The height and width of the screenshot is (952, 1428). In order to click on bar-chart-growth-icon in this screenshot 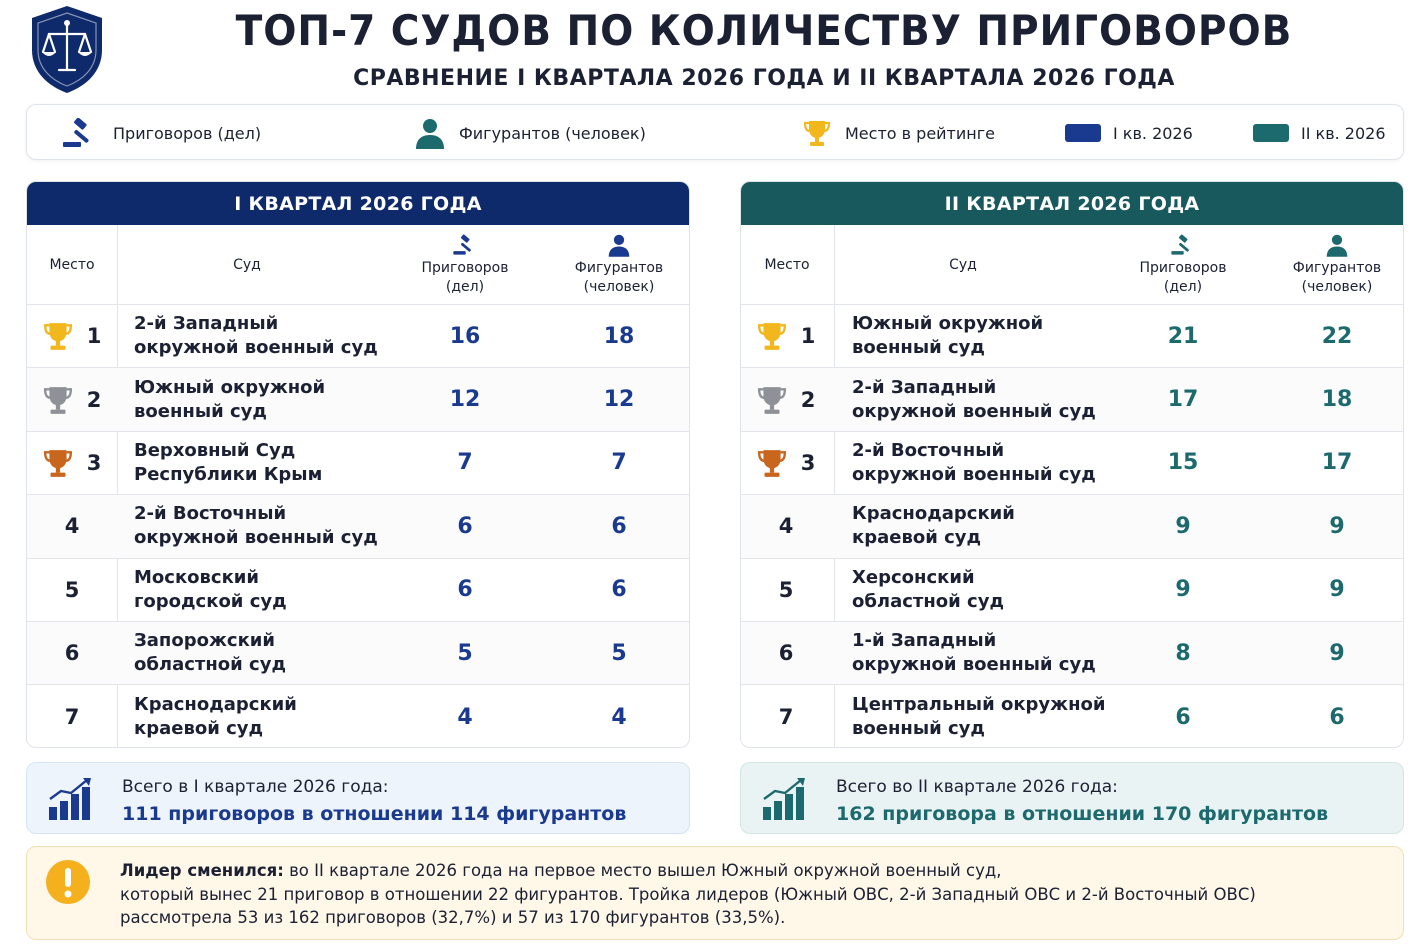, I will do `click(784, 799)`.